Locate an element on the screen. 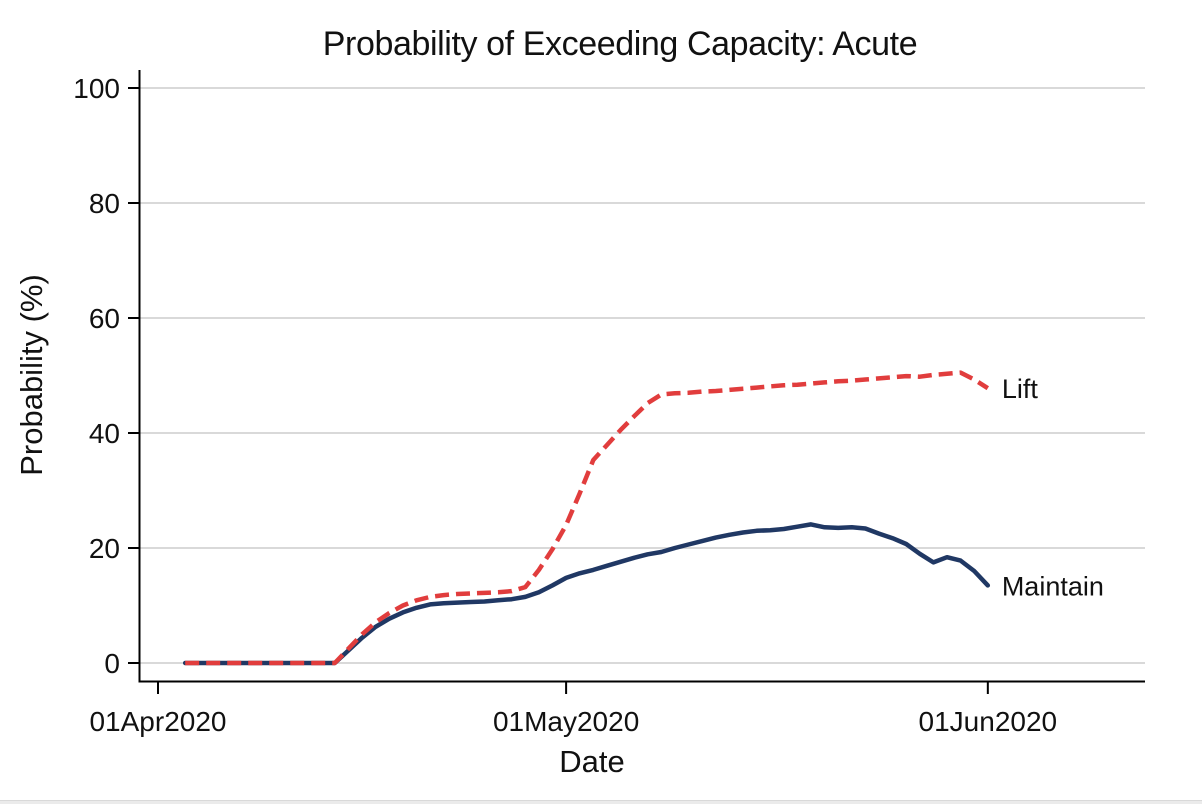 The image size is (1202, 804). window-bottom-edge is located at coordinates (601, 802).